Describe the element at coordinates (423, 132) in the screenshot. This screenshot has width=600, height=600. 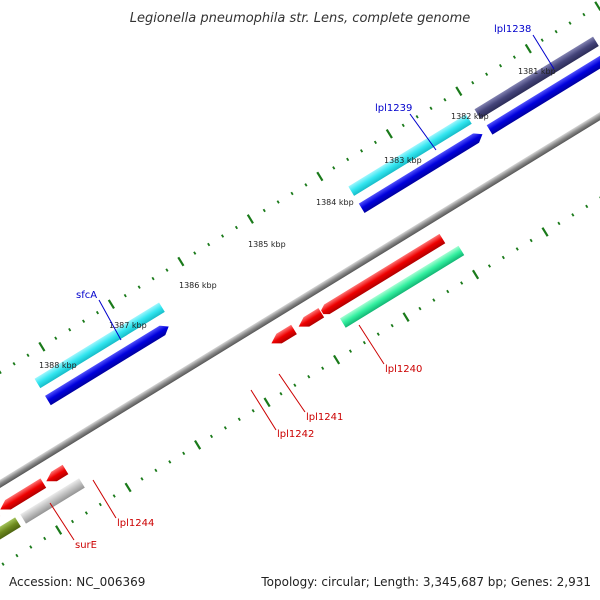
I see `leader-lpl1239` at that location.